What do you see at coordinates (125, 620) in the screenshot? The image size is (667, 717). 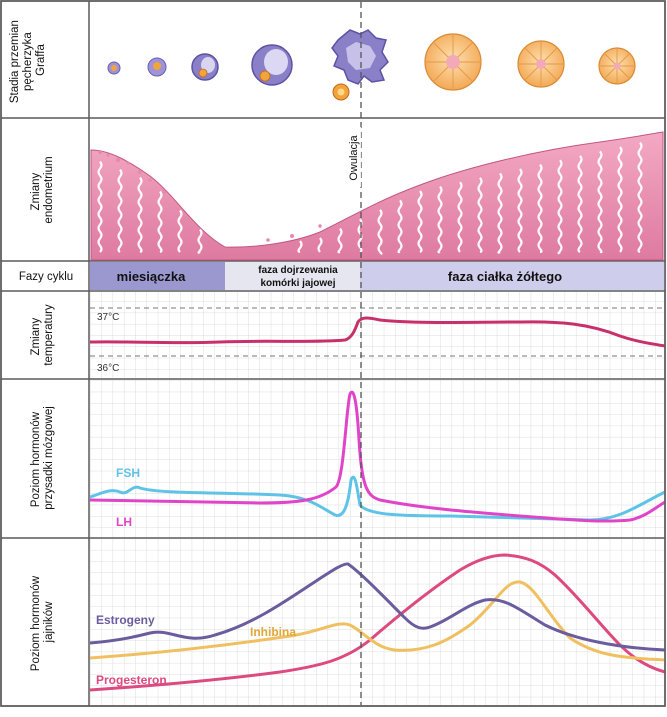 I see `estrogen-label: Estrogeny` at bounding box center [125, 620].